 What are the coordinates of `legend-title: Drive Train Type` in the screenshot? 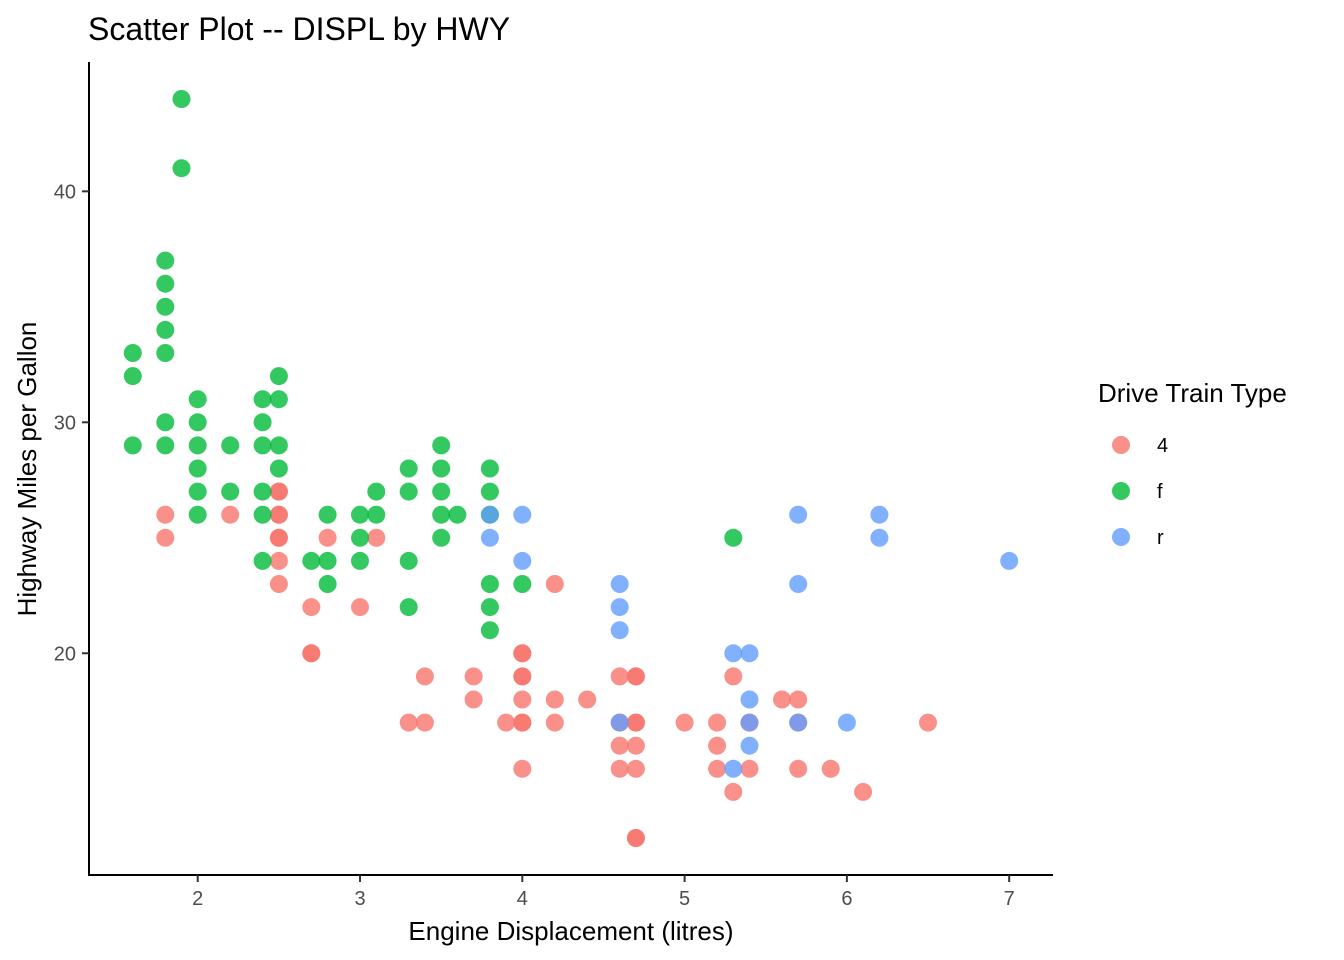 It's located at (1192, 393).